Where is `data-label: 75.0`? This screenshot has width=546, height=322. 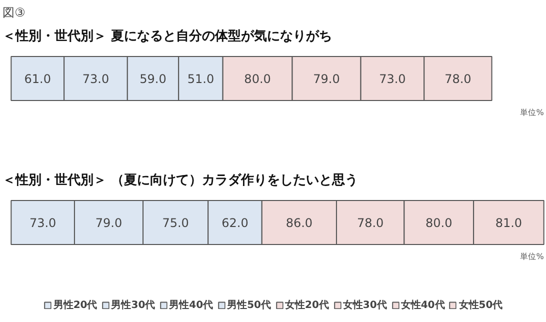
data-label: 75.0 is located at coordinates (175, 223).